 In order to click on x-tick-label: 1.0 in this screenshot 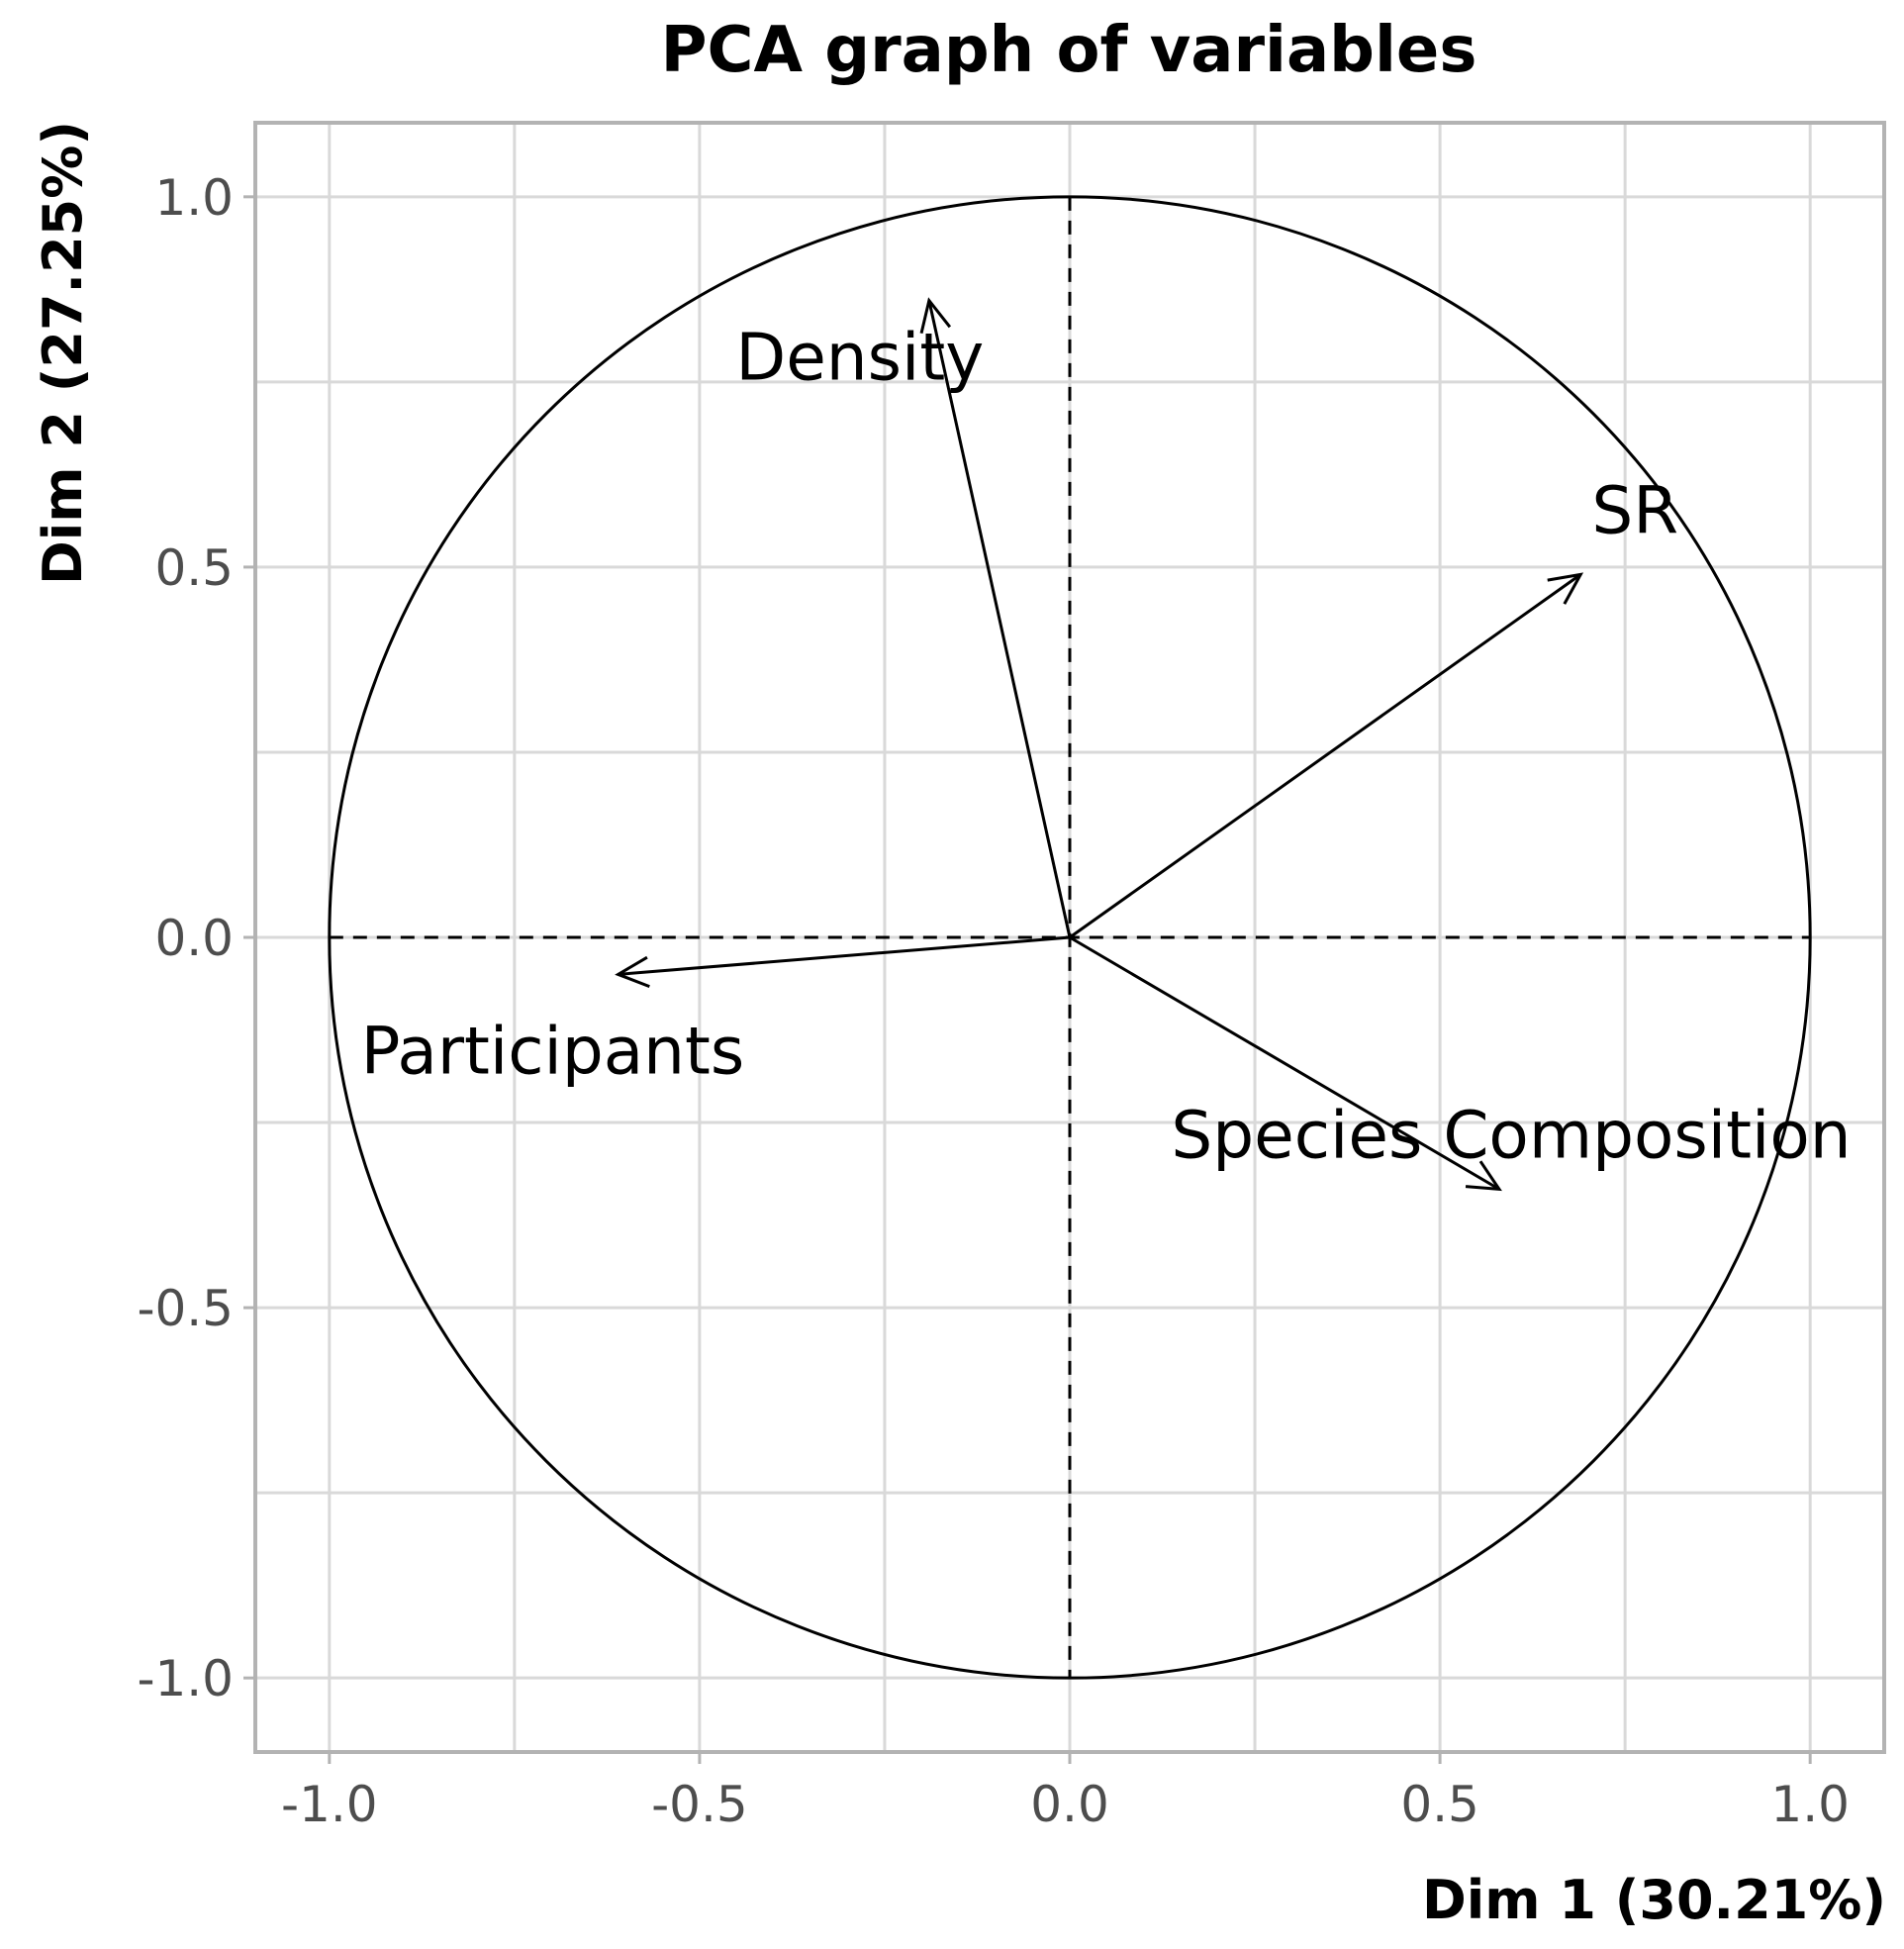, I will do `click(1810, 1804)`.